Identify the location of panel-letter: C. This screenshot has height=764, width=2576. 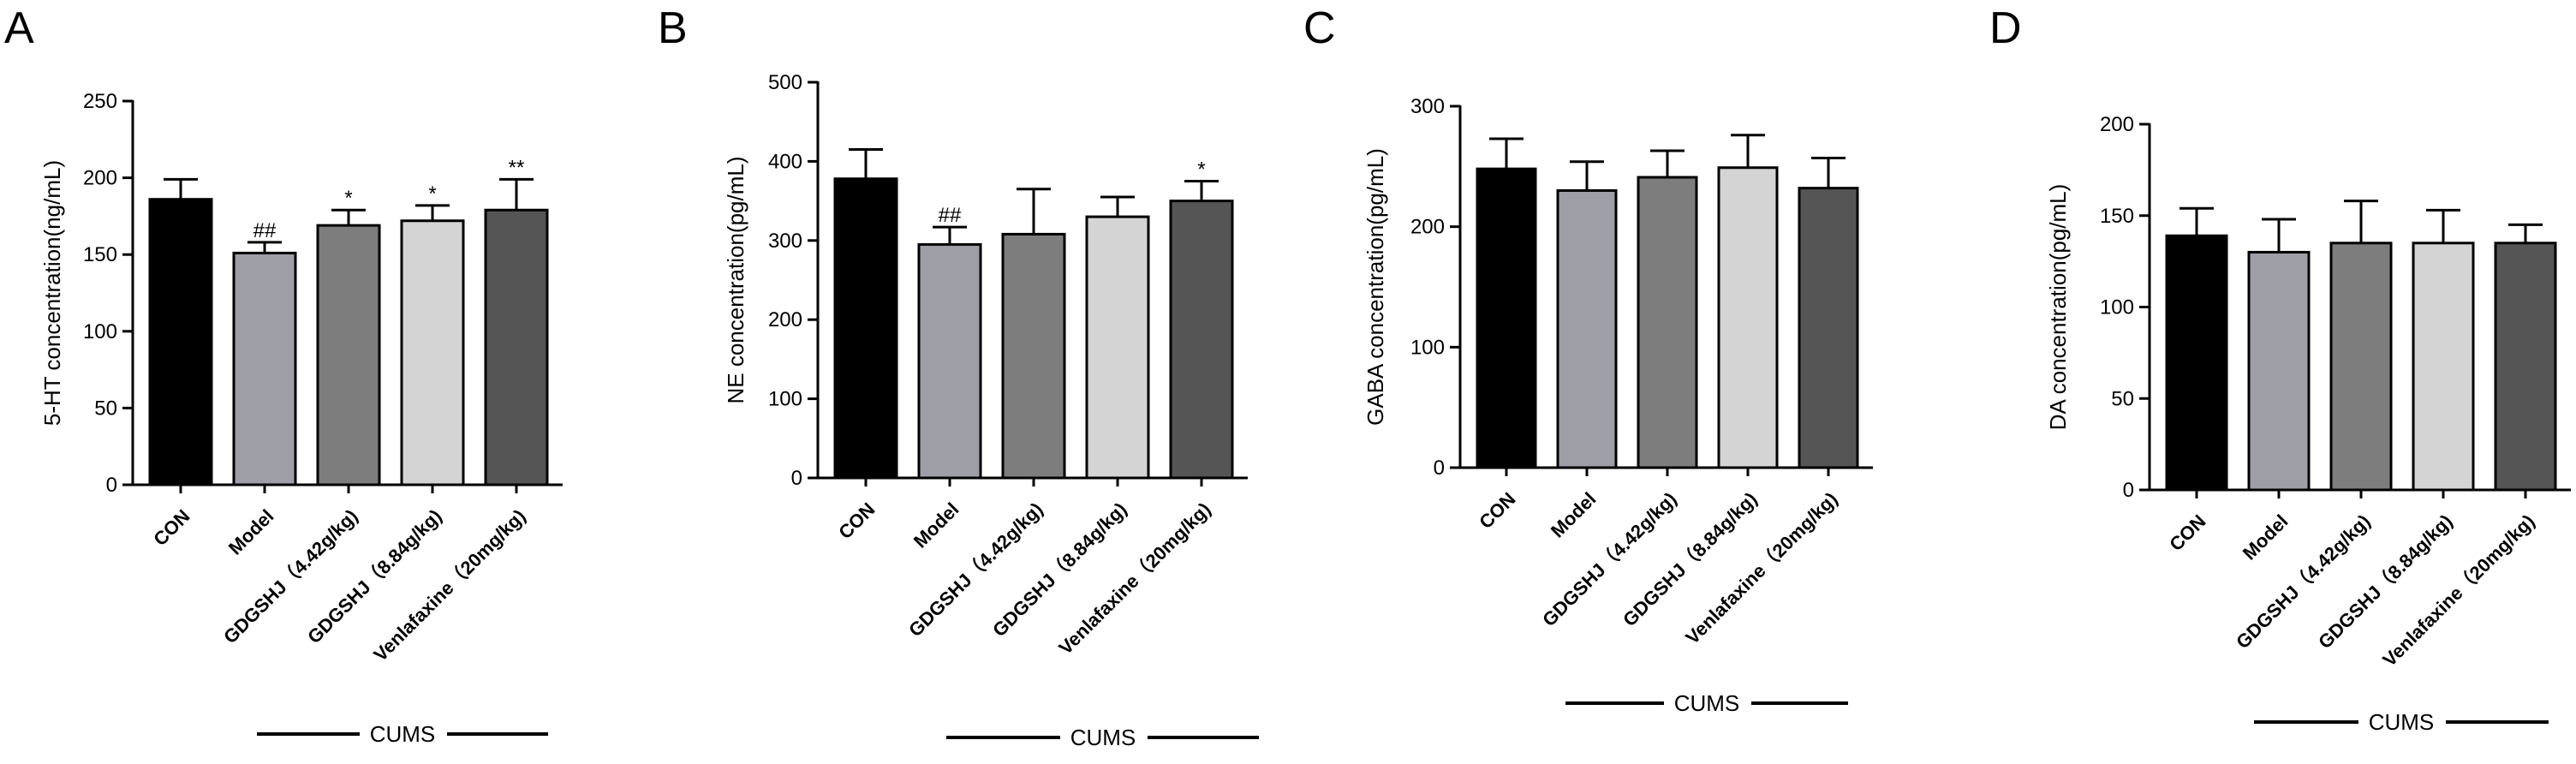
(1320, 28).